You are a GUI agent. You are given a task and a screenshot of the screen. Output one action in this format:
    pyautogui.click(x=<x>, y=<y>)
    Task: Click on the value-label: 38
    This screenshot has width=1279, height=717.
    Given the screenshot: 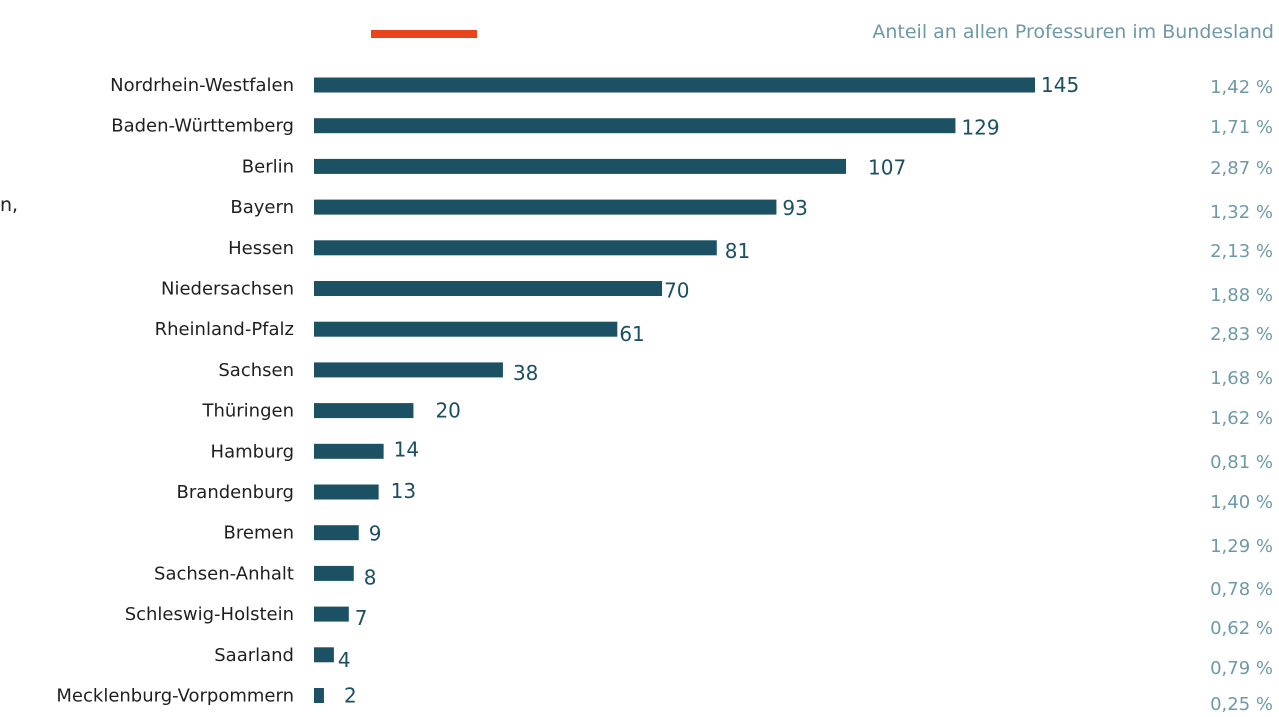 What is the action you would take?
    pyautogui.click(x=525, y=373)
    